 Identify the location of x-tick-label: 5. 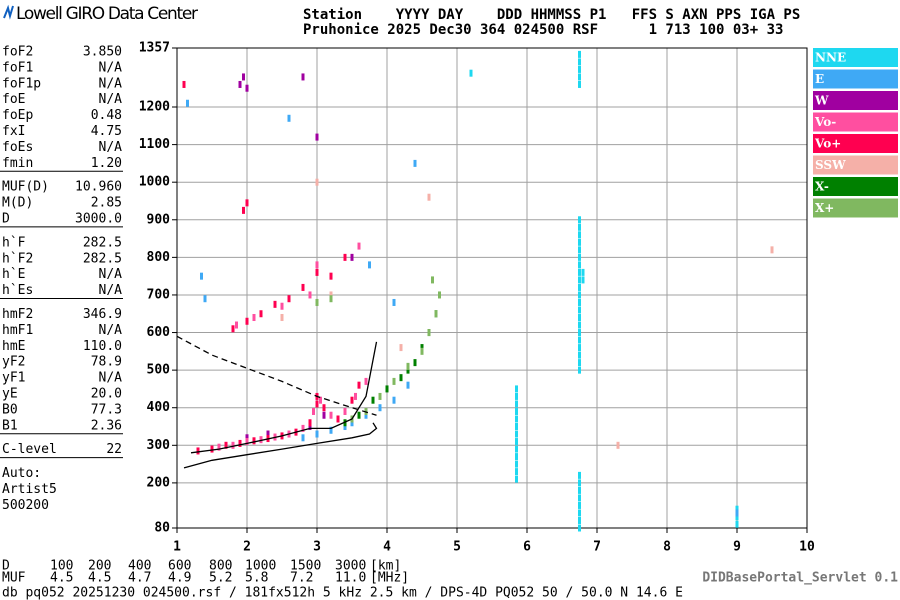
(457, 547).